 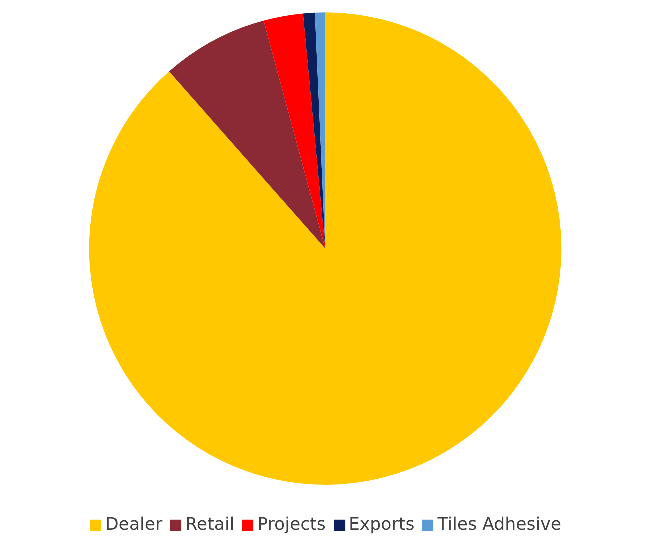 I want to click on legend-label: Dealer, so click(x=134, y=525).